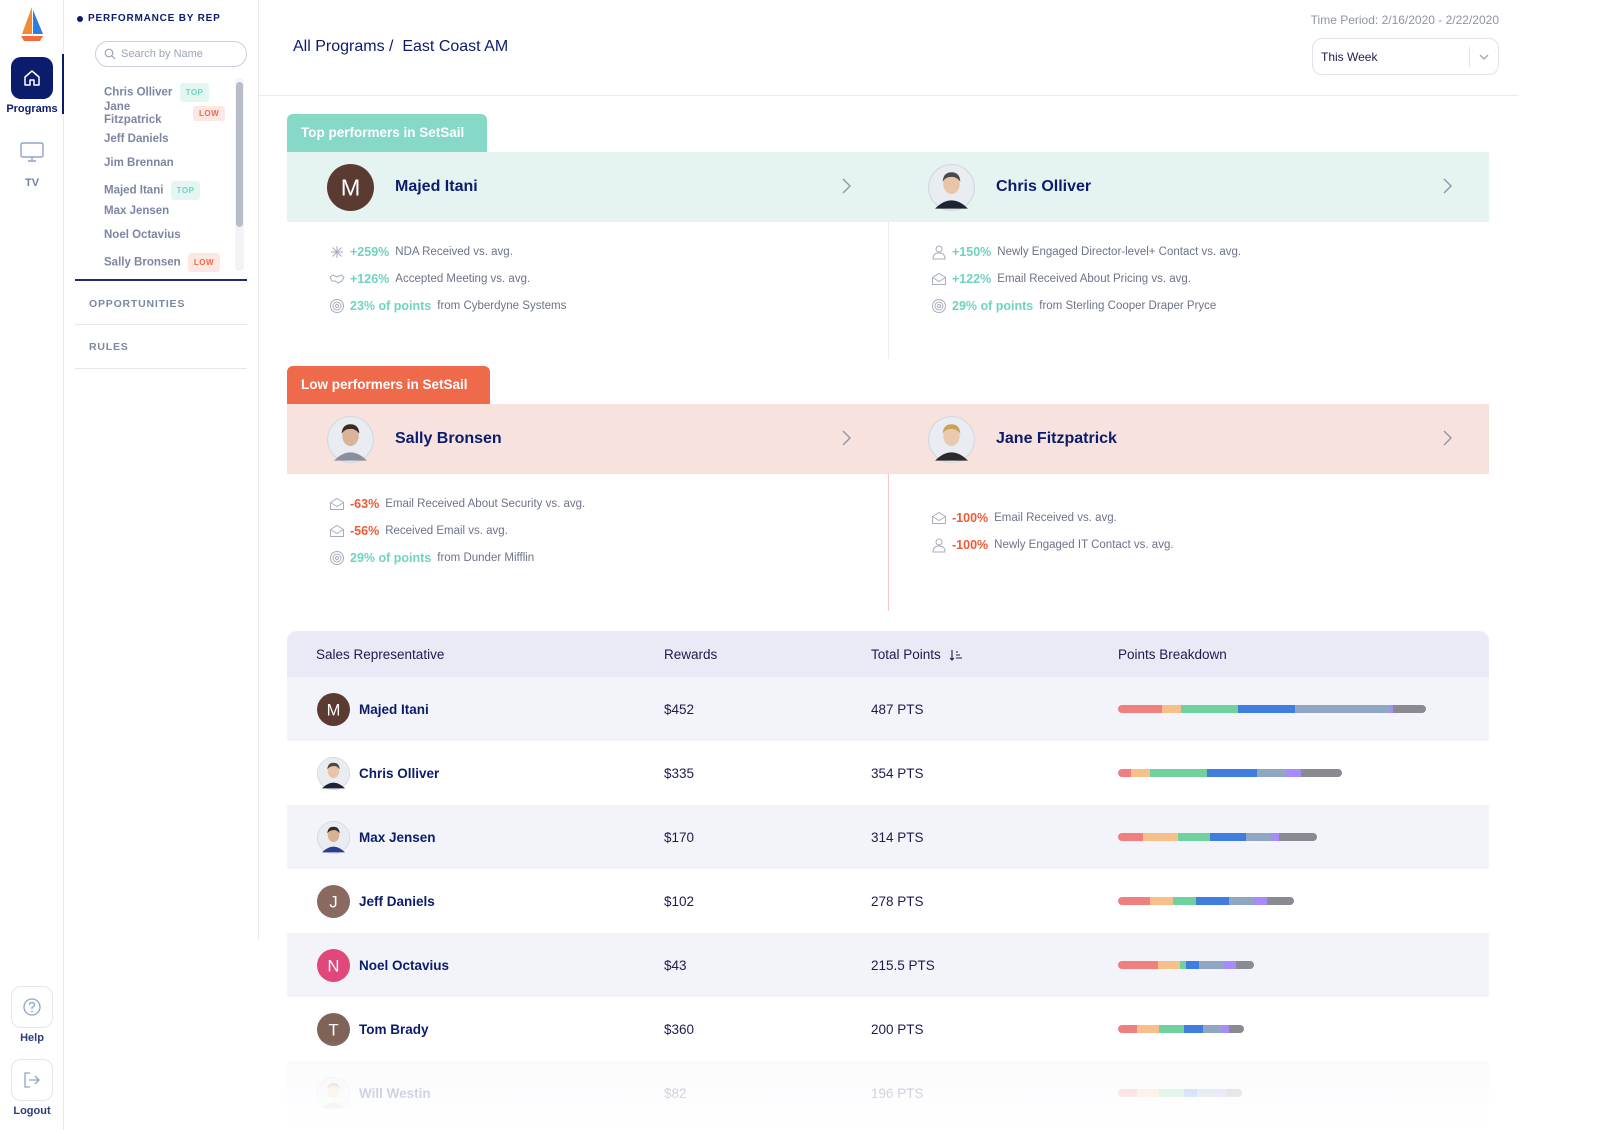 Image resolution: width=1600 pixels, height=1130 pixels. Describe the element at coordinates (972, 278) in the screenshot. I see `stat-value: +122%` at that location.